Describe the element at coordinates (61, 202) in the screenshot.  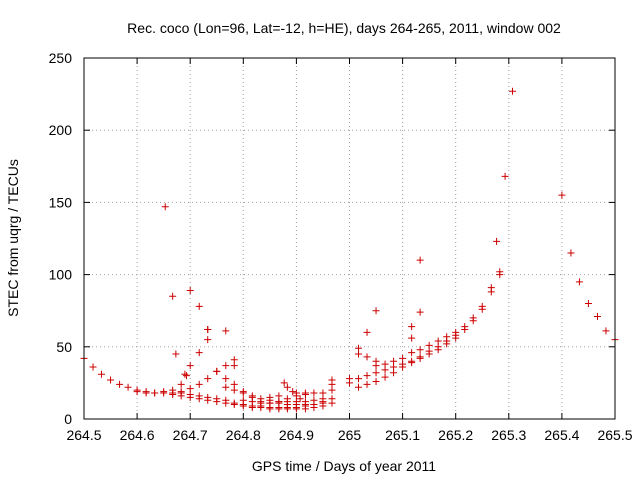
I see `y-tick-label: 150` at that location.